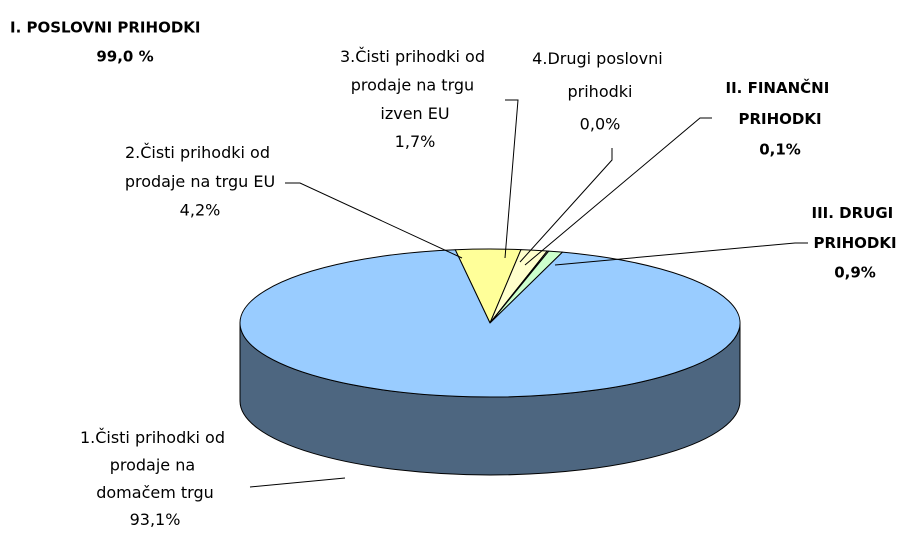 This screenshot has height=537, width=915. Describe the element at coordinates (600, 124) in the screenshot. I see `value-label: 0,0%` at that location.